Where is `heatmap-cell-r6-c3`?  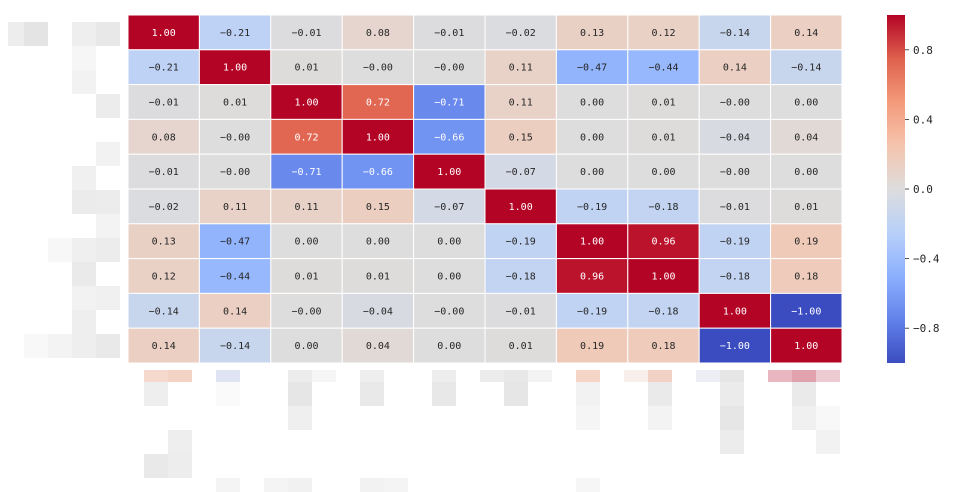 heatmap-cell-r6-c3 is located at coordinates (378, 241).